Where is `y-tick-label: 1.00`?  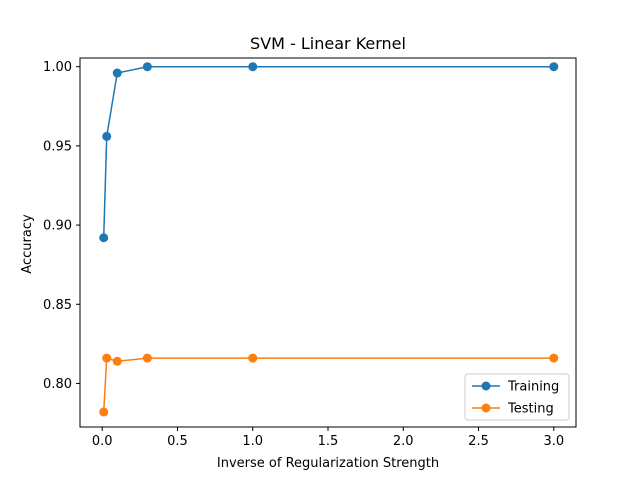
y-tick-label: 1.00 is located at coordinates (57, 67).